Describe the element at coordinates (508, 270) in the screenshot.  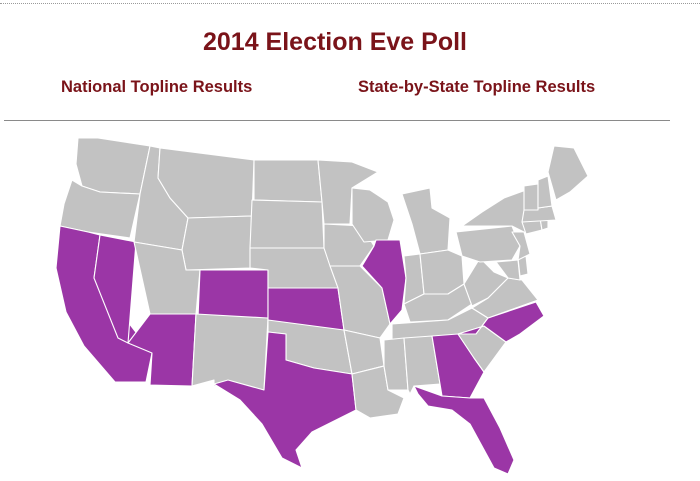
I see `state-md` at that location.